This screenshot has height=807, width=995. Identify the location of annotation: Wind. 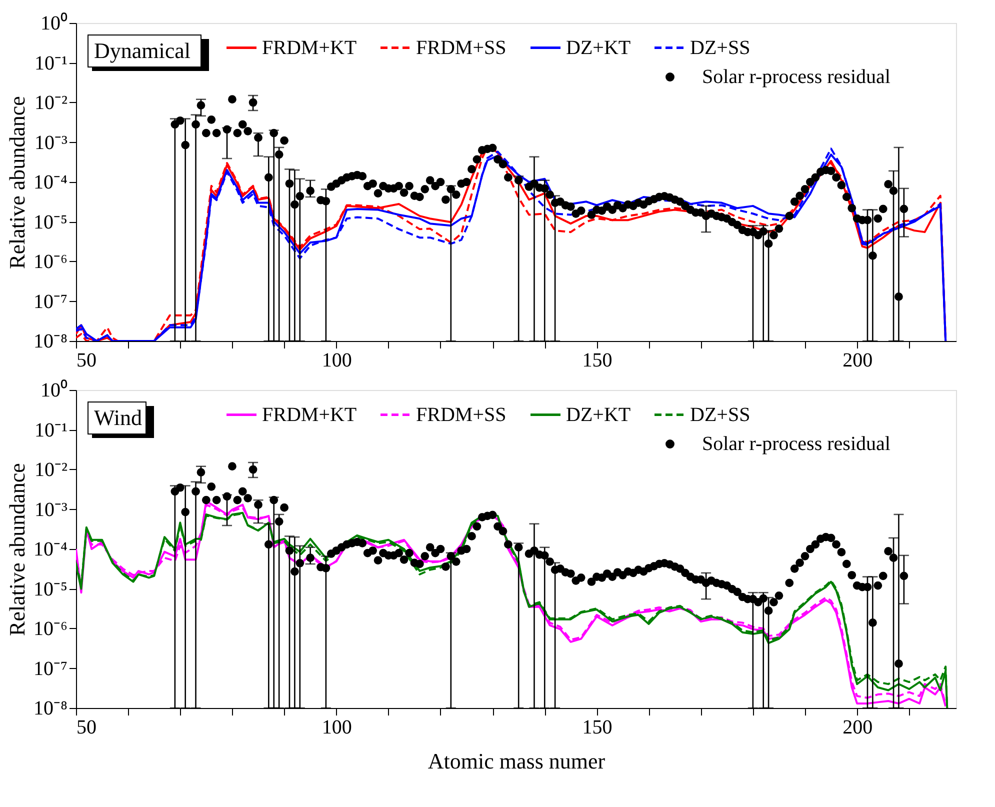
(118, 417).